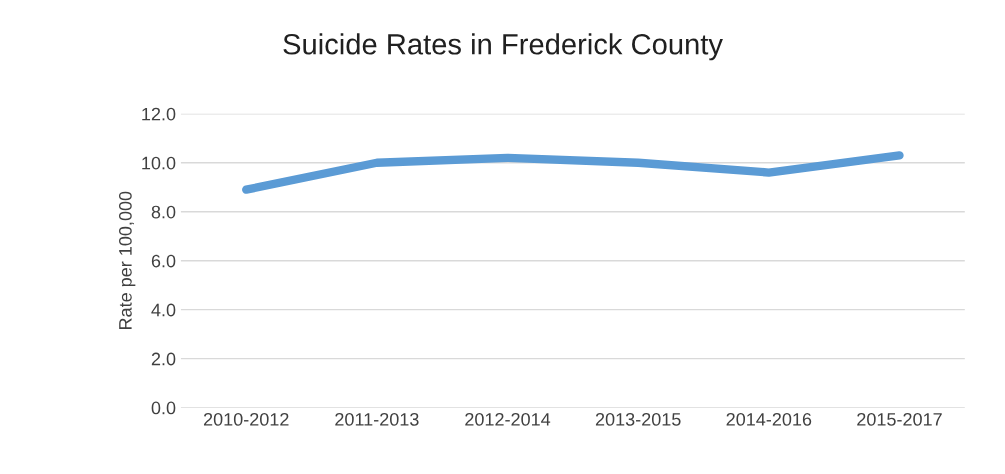 The height and width of the screenshot is (474, 1005). What do you see at coordinates (163, 359) in the screenshot?
I see `y-tick-label: 2.0` at bounding box center [163, 359].